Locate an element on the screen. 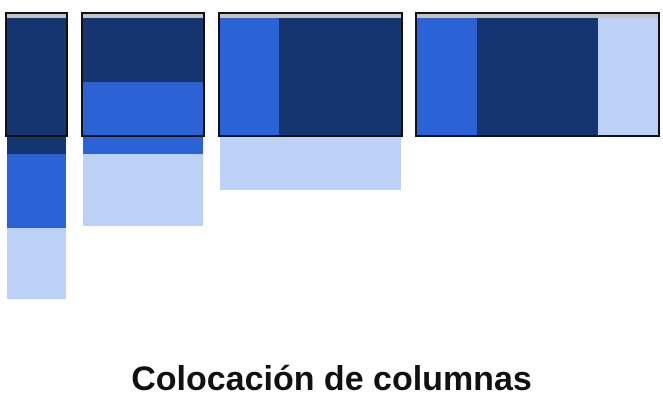 This screenshot has width=663, height=410. diagram-caption: Colocación de columnas is located at coordinates (331, 379).